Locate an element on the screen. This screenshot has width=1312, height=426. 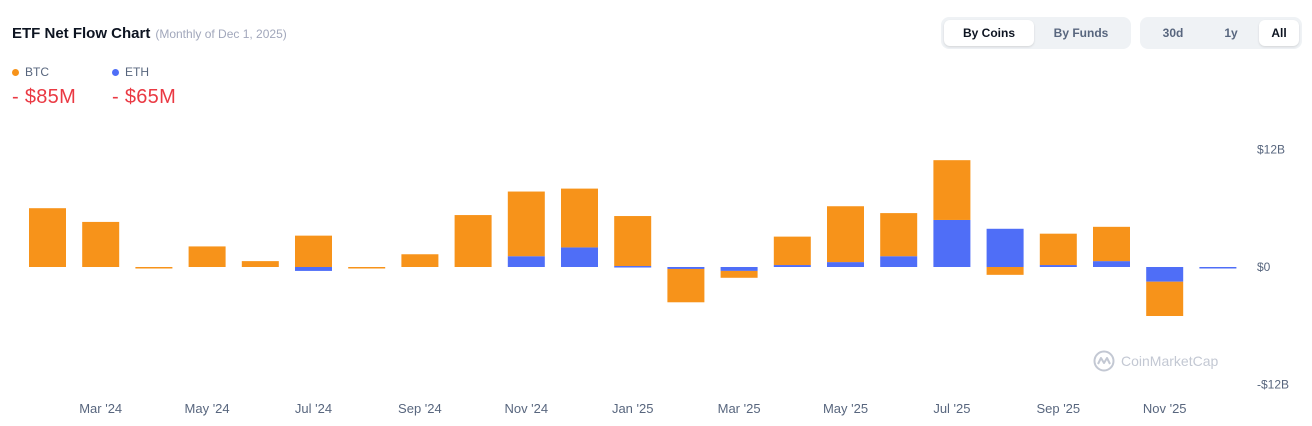
legend-item-btc: BTC - $85M is located at coordinates (62, 86).